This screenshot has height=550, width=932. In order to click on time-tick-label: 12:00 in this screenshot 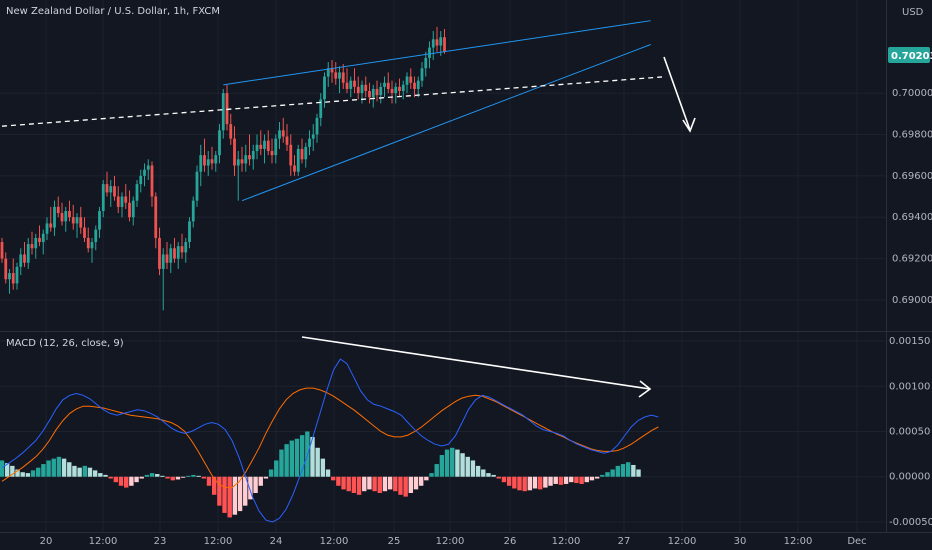, I will do `click(682, 541)`.